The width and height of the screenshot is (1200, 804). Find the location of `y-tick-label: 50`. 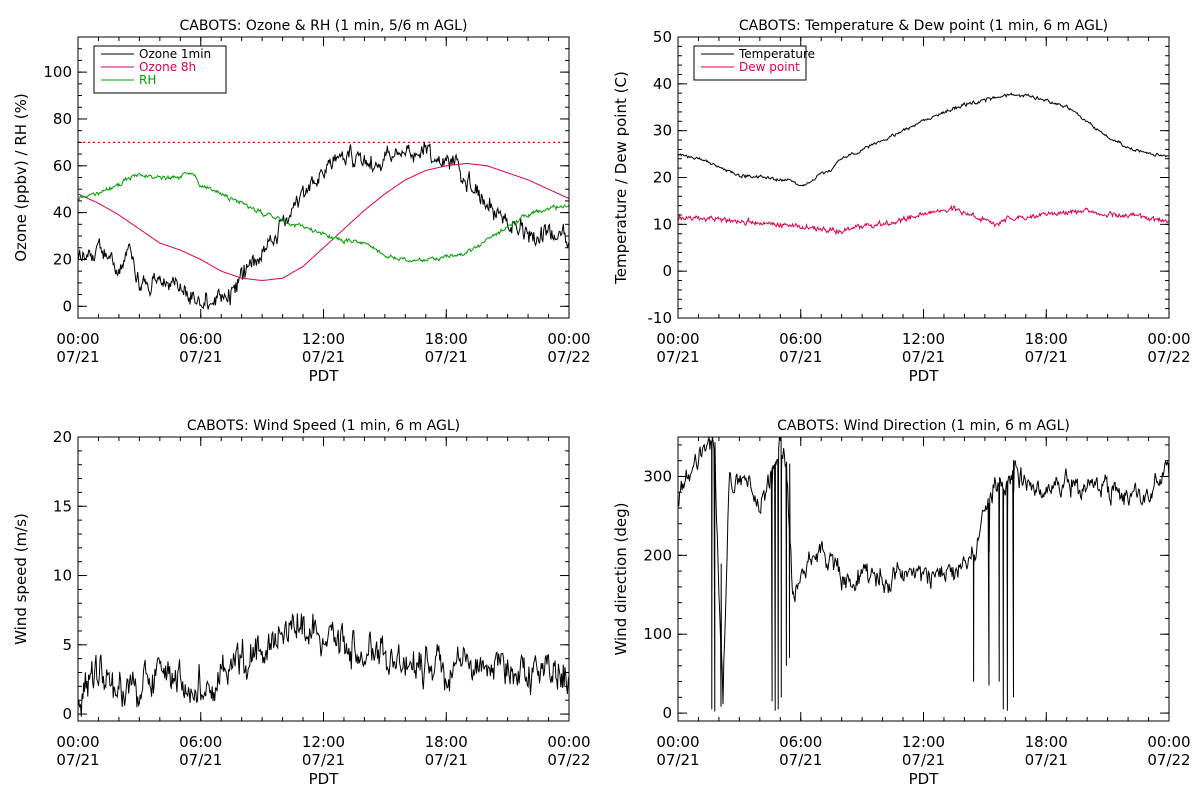

y-tick-label: 50 is located at coordinates (662, 37).